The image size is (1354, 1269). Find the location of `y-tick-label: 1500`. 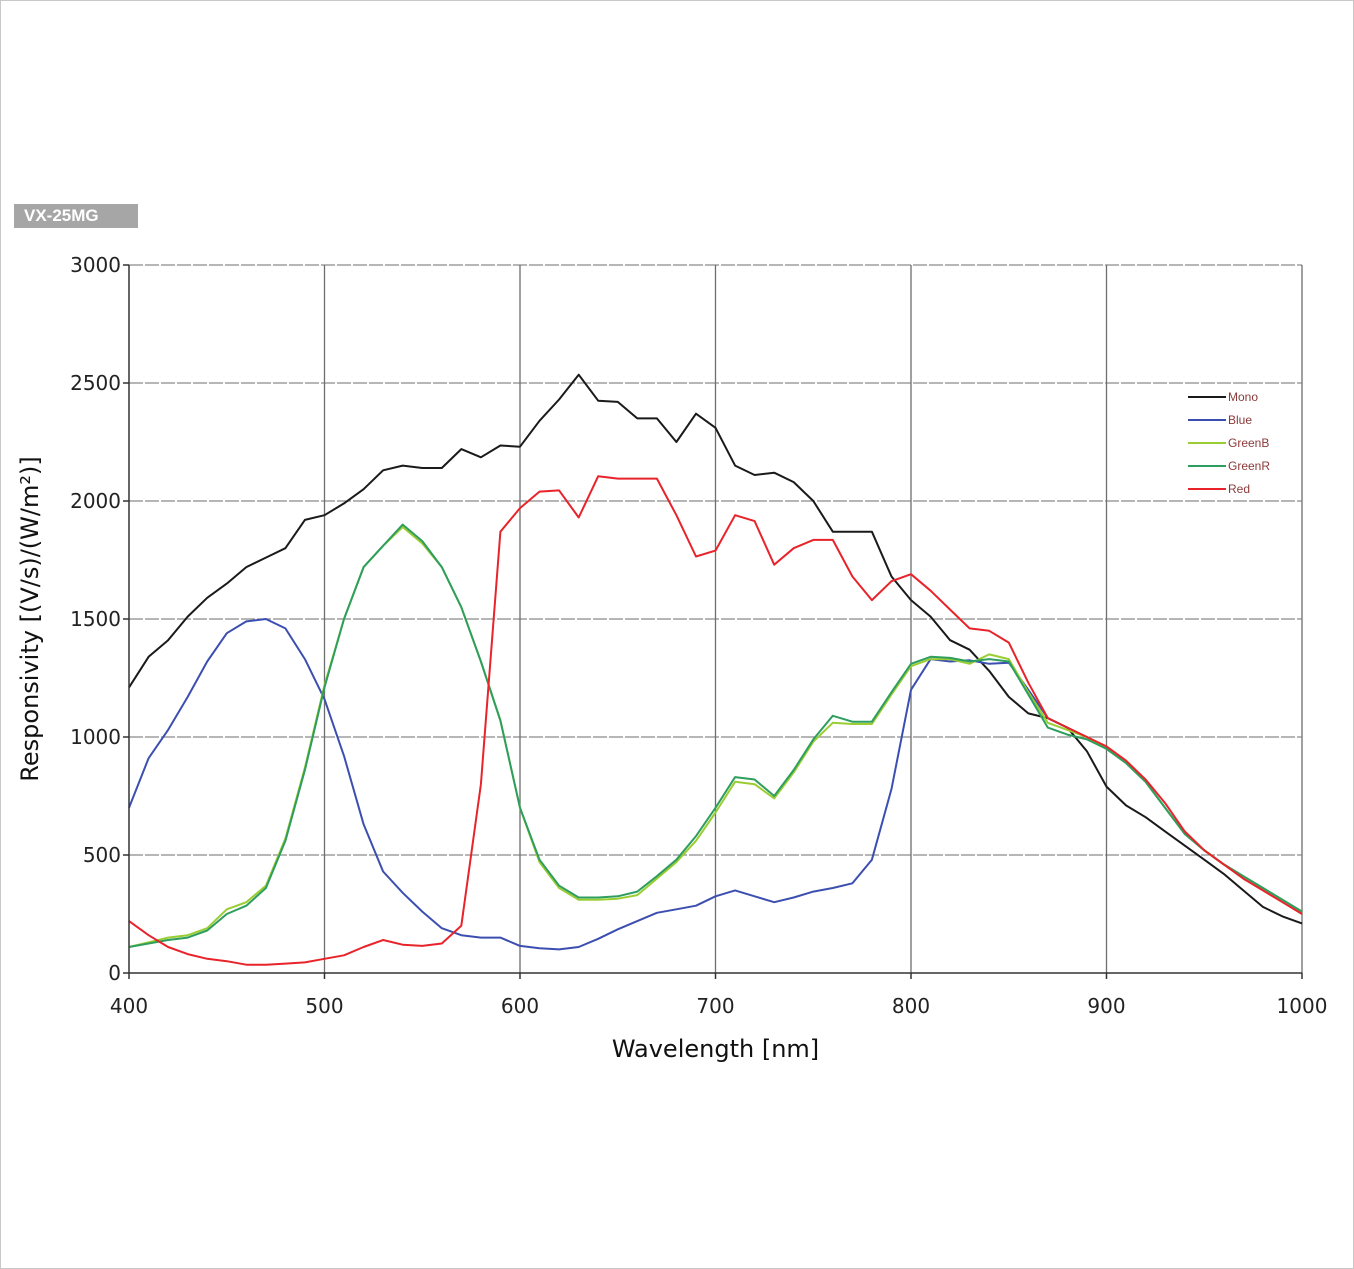

y-tick-label: 1500 is located at coordinates (95, 619).